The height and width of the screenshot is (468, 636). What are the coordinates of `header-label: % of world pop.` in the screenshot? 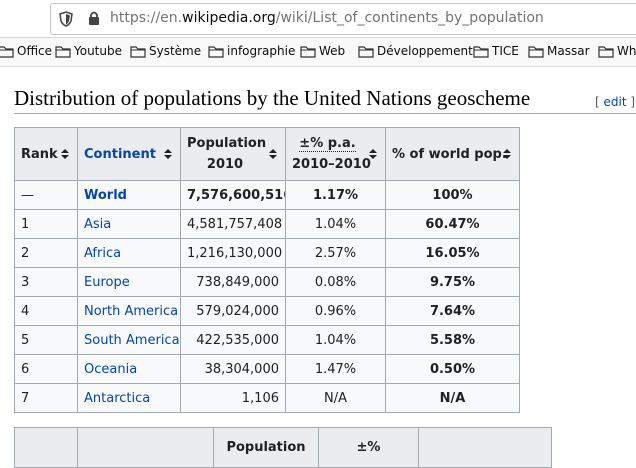 It's located at (449, 154).